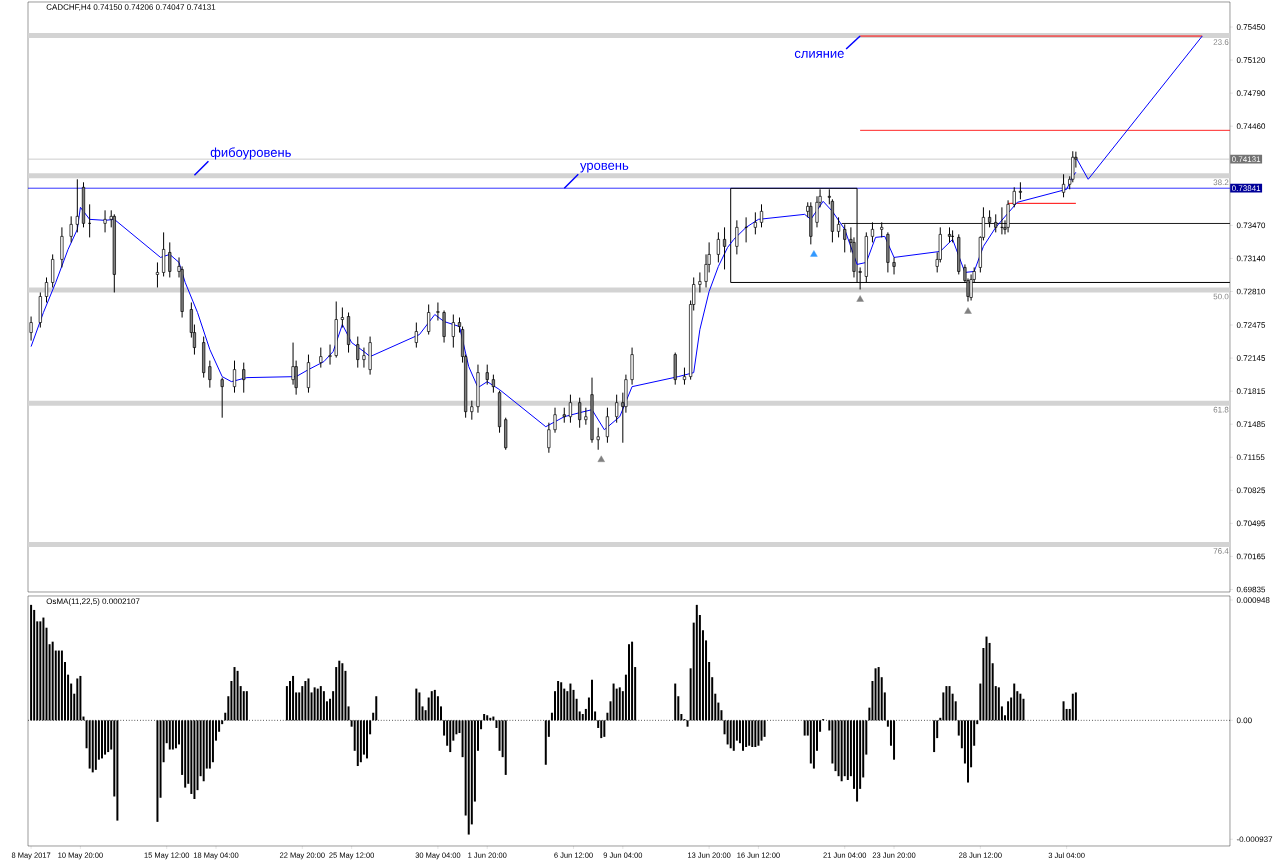  Describe the element at coordinates (1246, 159) in the screenshot. I see `ref-line-label: 0.74131` at that location.